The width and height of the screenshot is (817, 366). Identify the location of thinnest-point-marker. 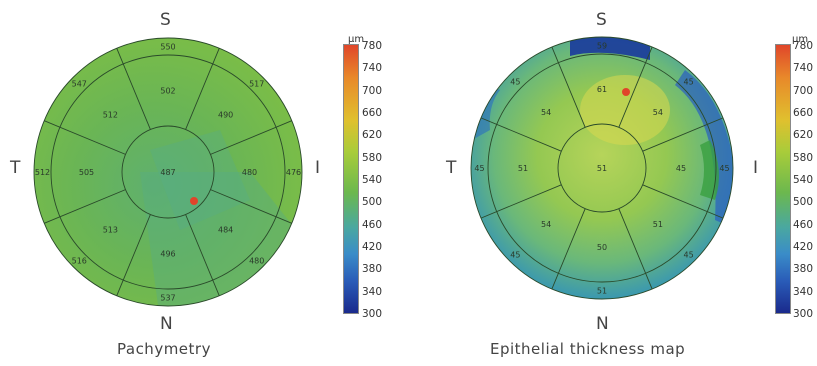
(194, 201).